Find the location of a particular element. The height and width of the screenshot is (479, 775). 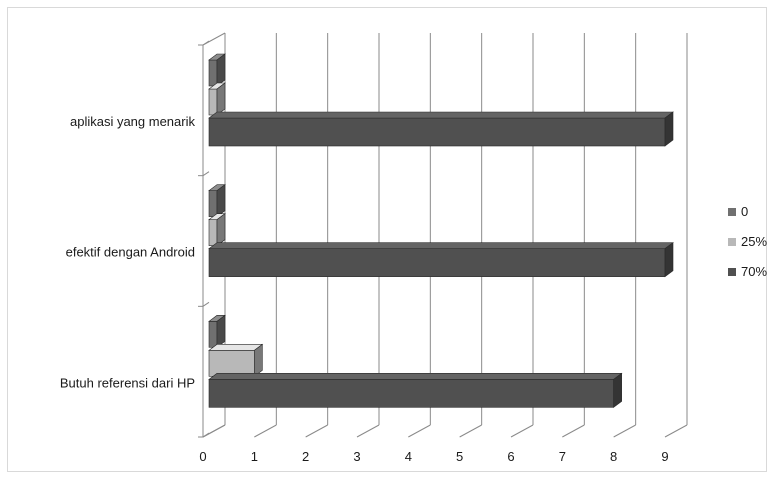

x-tick-label: 0 is located at coordinates (202, 456).